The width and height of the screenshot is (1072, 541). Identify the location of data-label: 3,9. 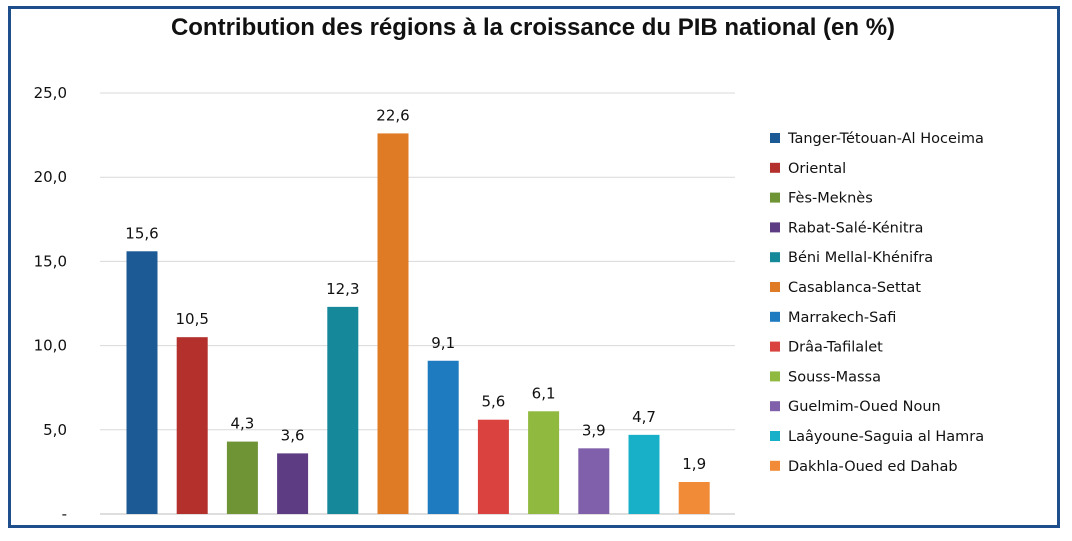
(594, 430).